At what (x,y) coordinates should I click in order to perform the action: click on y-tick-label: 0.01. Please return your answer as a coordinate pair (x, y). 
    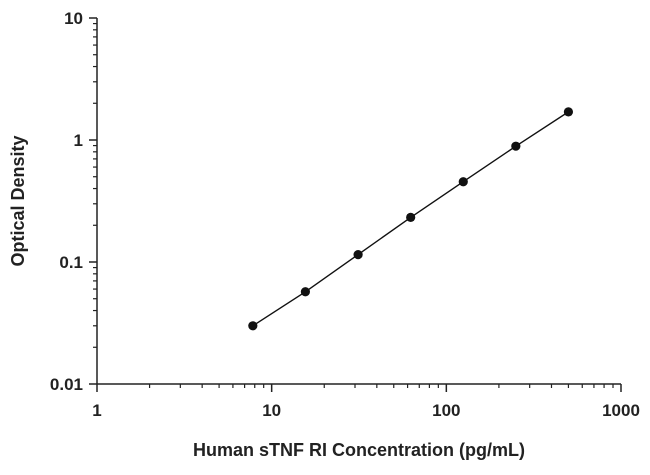
    Looking at the image, I should click on (66, 384).